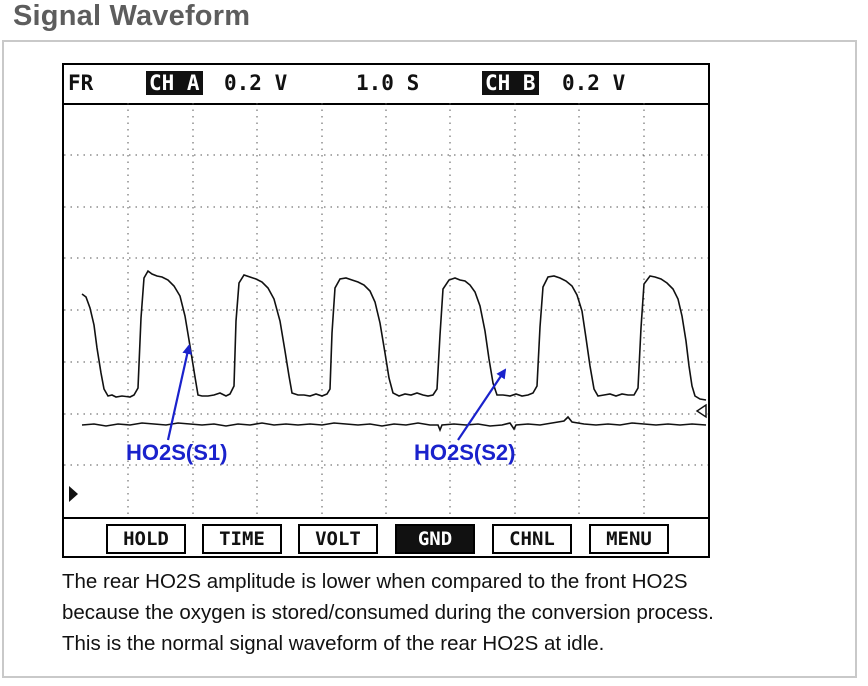 The width and height of the screenshot is (868, 686). I want to click on softkey-bar: HOLD TIME VOLT GND CHNL MENU, so click(386, 537).